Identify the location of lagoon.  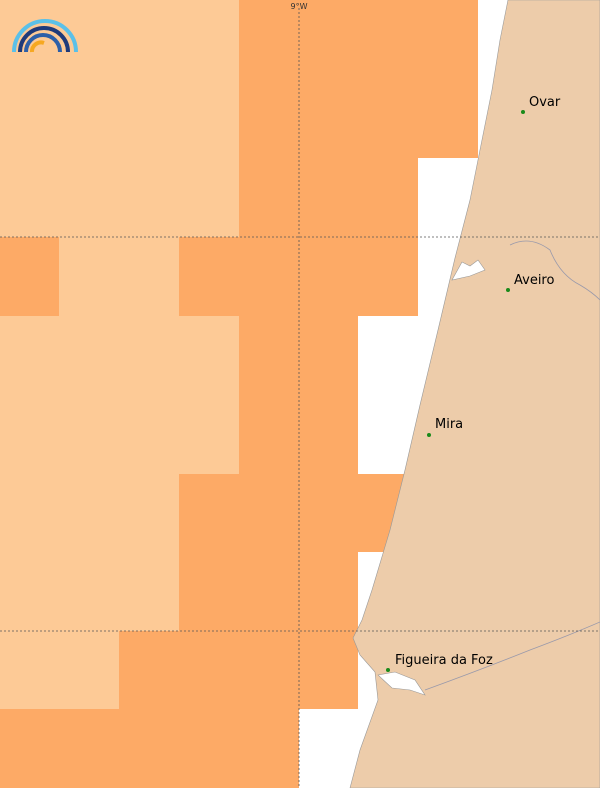
(468, 270).